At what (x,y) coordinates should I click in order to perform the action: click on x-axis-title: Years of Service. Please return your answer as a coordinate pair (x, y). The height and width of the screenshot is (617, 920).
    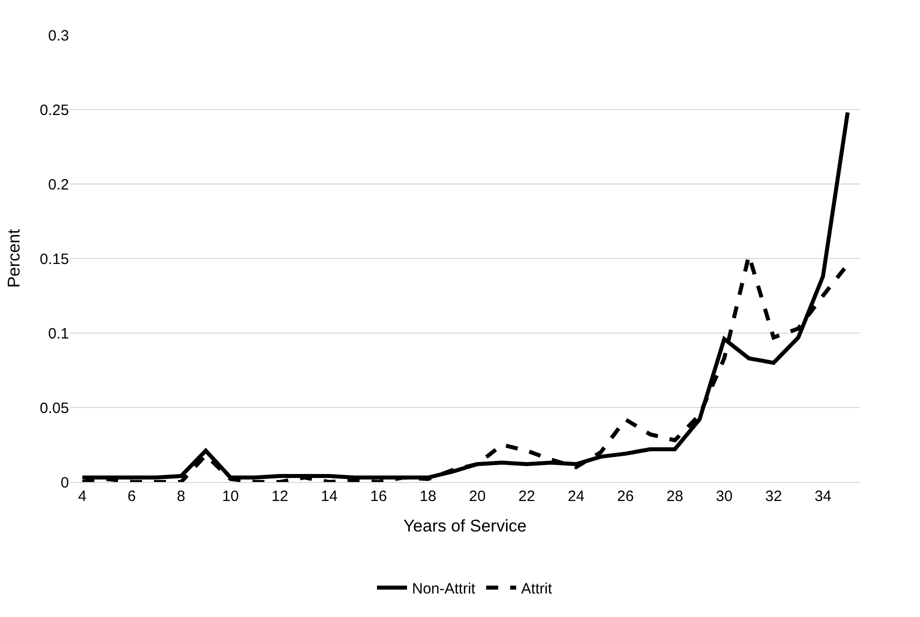
    Looking at the image, I should click on (465, 526).